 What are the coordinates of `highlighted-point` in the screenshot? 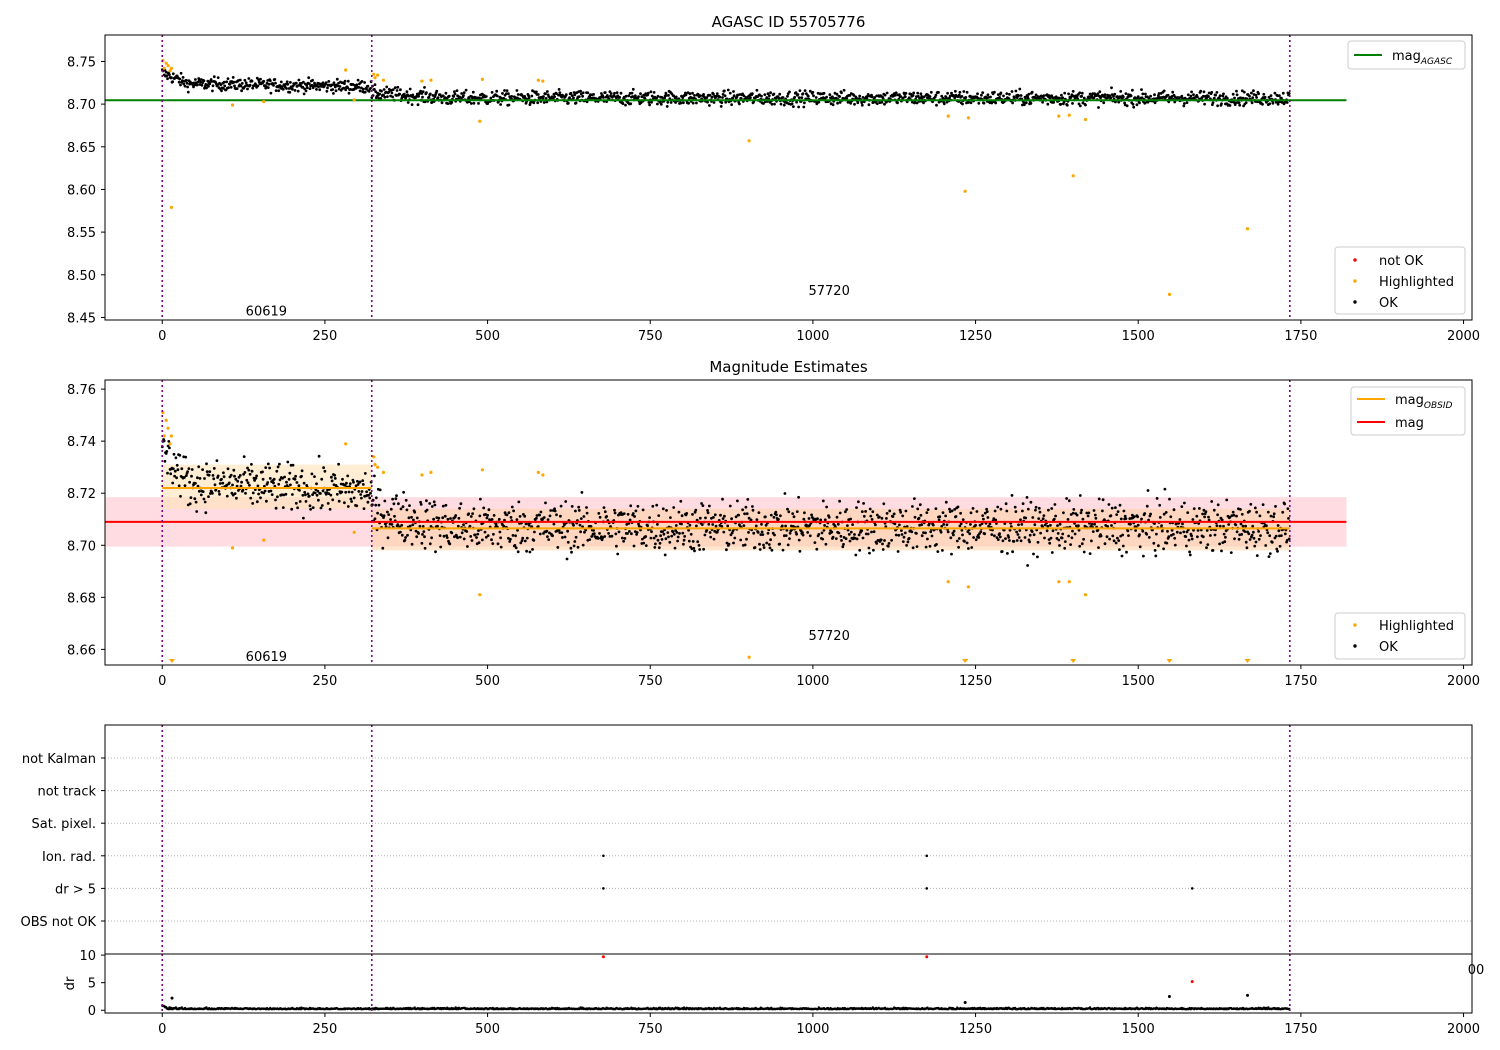 It's located at (538, 80).